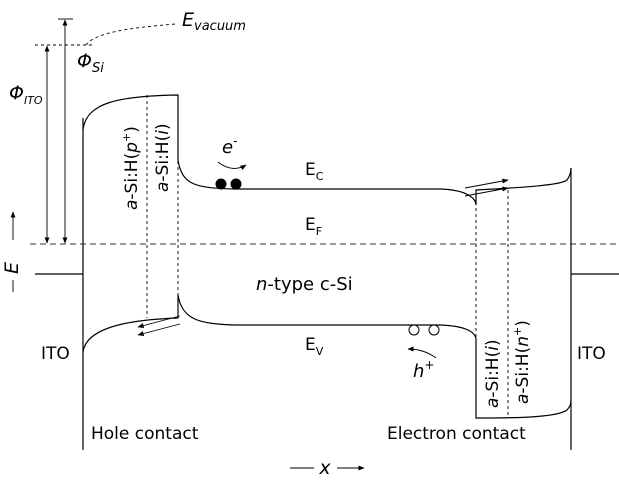 The height and width of the screenshot is (480, 619). What do you see at coordinates (229, 146) in the screenshot?
I see `electron-label: e-` at bounding box center [229, 146].